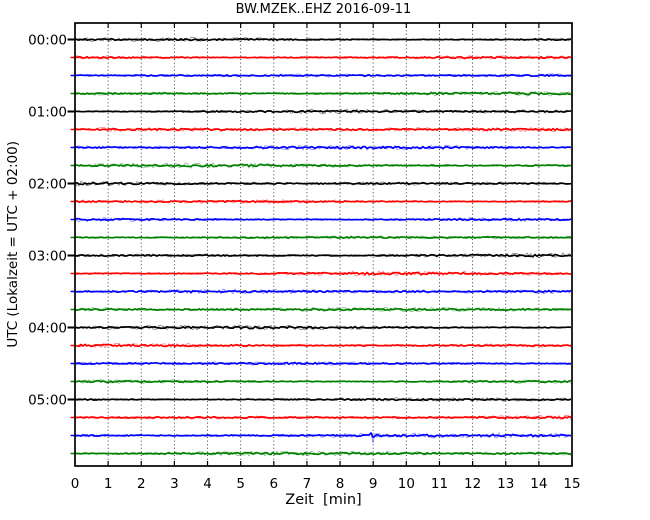  Describe the element at coordinates (323, 381) in the screenshot. I see `trace-line-04:45` at that location.